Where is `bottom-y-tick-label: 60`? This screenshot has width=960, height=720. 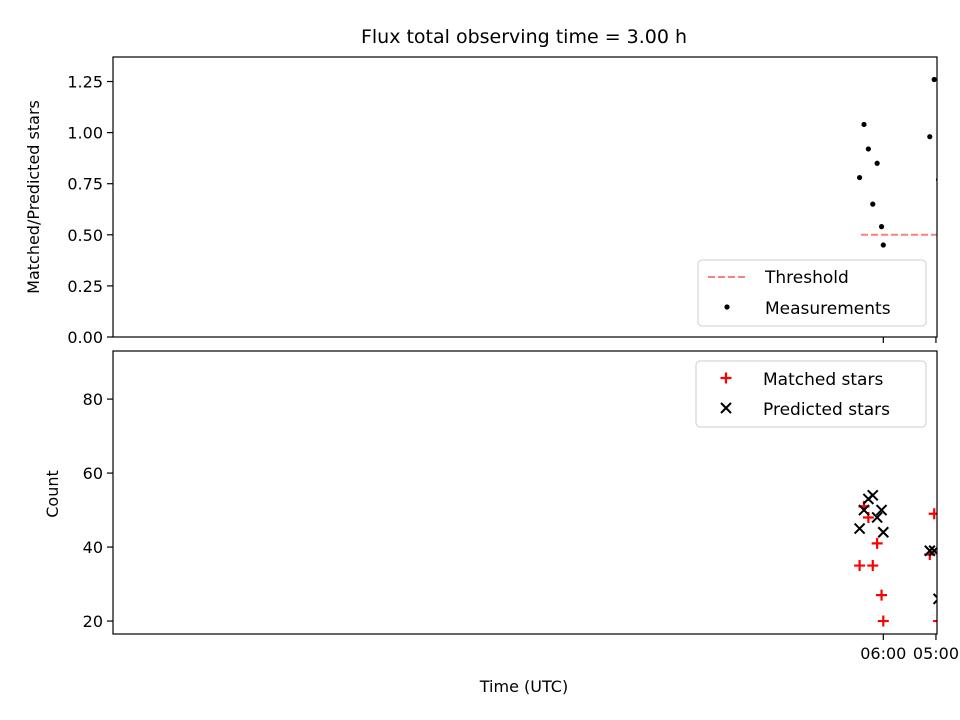 bottom-y-tick-label: 60 is located at coordinates (93, 473).